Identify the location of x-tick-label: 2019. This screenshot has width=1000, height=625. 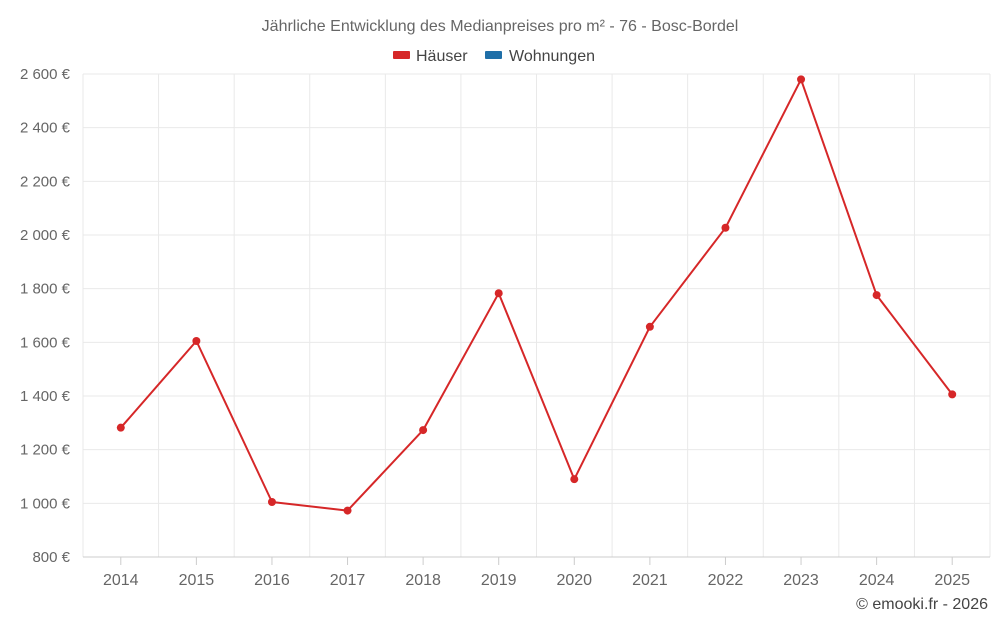
(499, 580).